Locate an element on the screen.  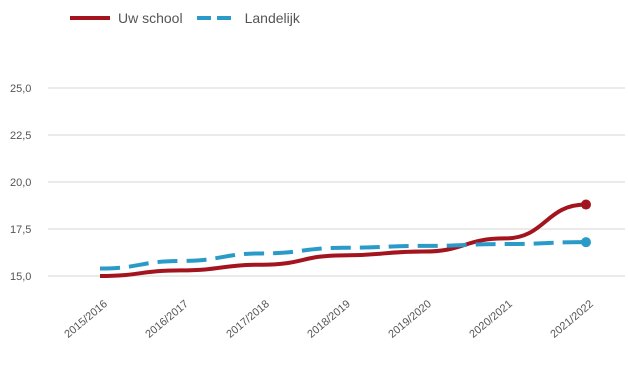
legend-label-national: Landelijk is located at coordinates (272, 18).